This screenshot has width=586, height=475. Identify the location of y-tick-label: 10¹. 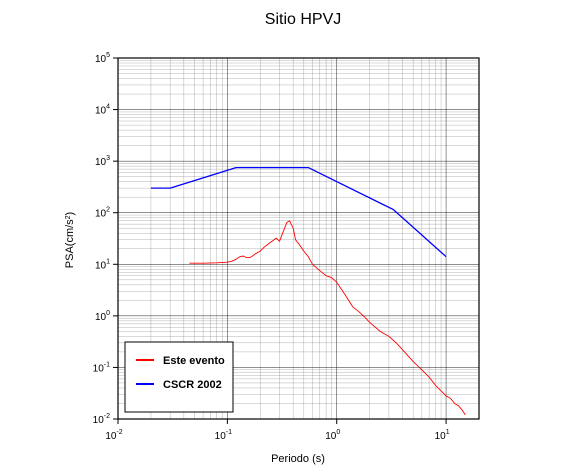
(102, 264).